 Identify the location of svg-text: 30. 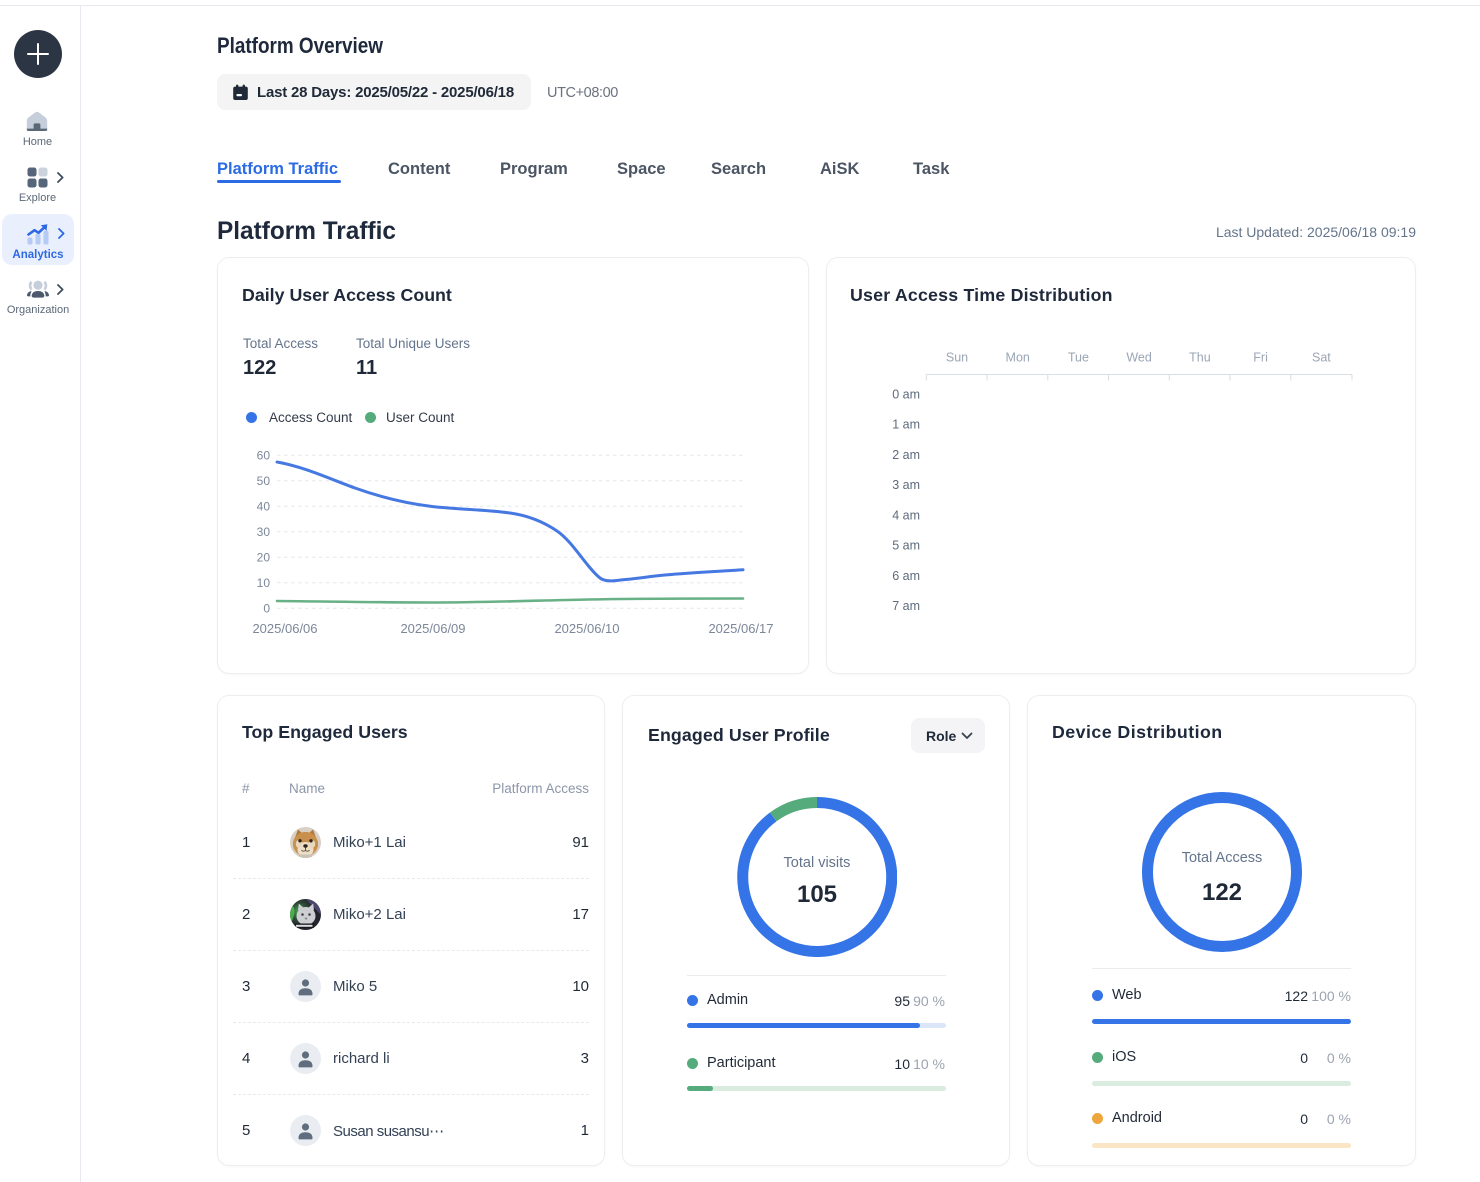
(264, 532).